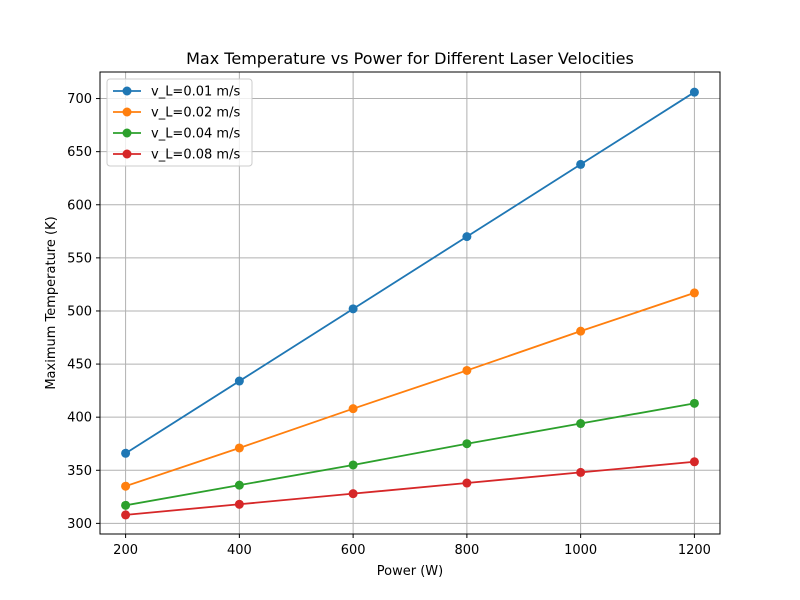  Describe the element at coordinates (79, 205) in the screenshot. I see `y-tick-label: 600` at that location.